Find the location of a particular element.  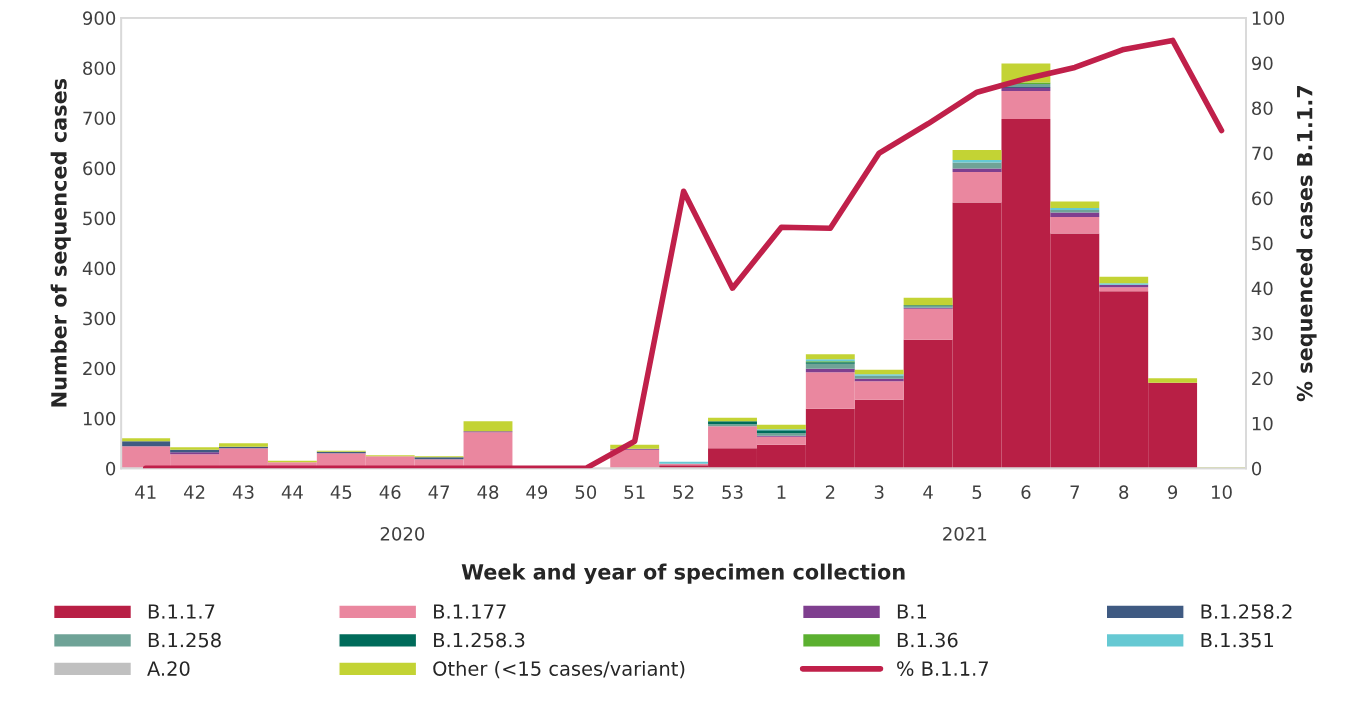

y2-tick-label: 20 is located at coordinates (1262, 378).